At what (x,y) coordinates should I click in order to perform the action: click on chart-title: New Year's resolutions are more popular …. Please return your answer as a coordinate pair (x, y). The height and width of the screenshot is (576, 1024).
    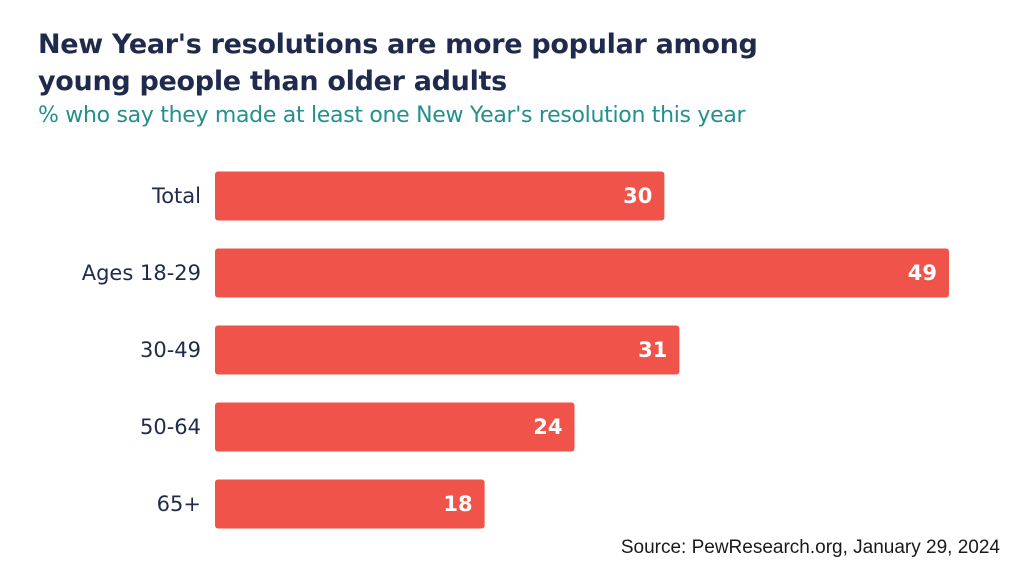
    Looking at the image, I should click on (398, 63).